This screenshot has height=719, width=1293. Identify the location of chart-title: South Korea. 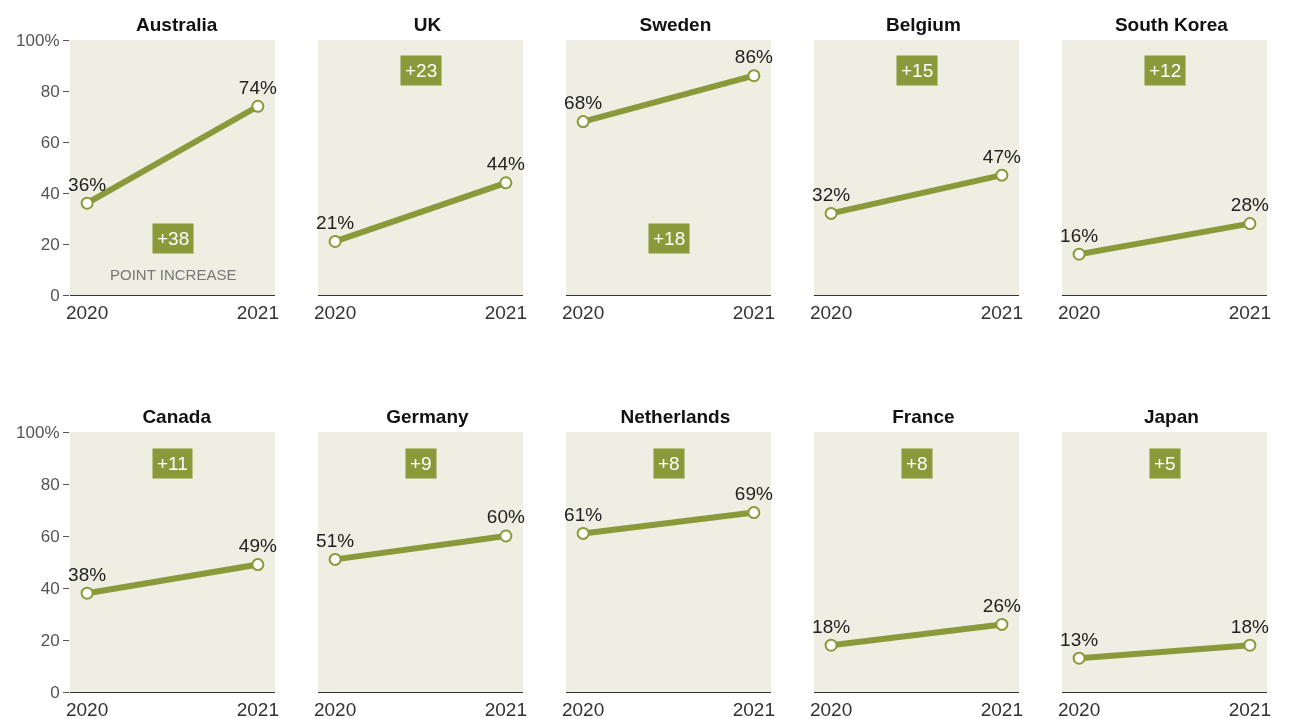
(1171, 24).